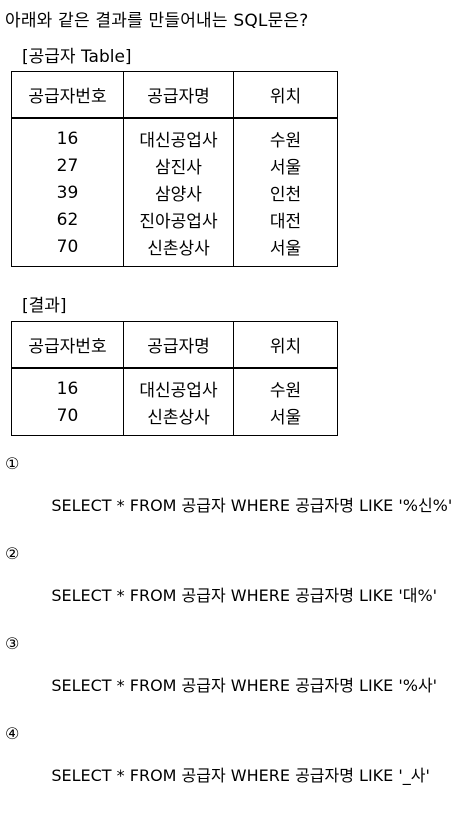  What do you see at coordinates (240, 775) in the screenshot?
I see `choice-text: SELECT * FROM 공급자 WHERE 공급자명 LIKE '_사'` at bounding box center [240, 775].